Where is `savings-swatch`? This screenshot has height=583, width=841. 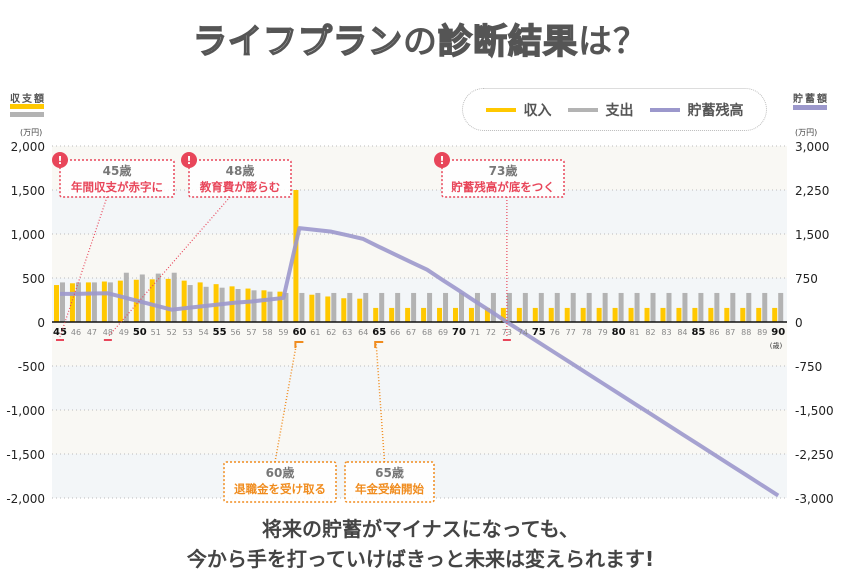
savings-swatch is located at coordinates (810, 107).